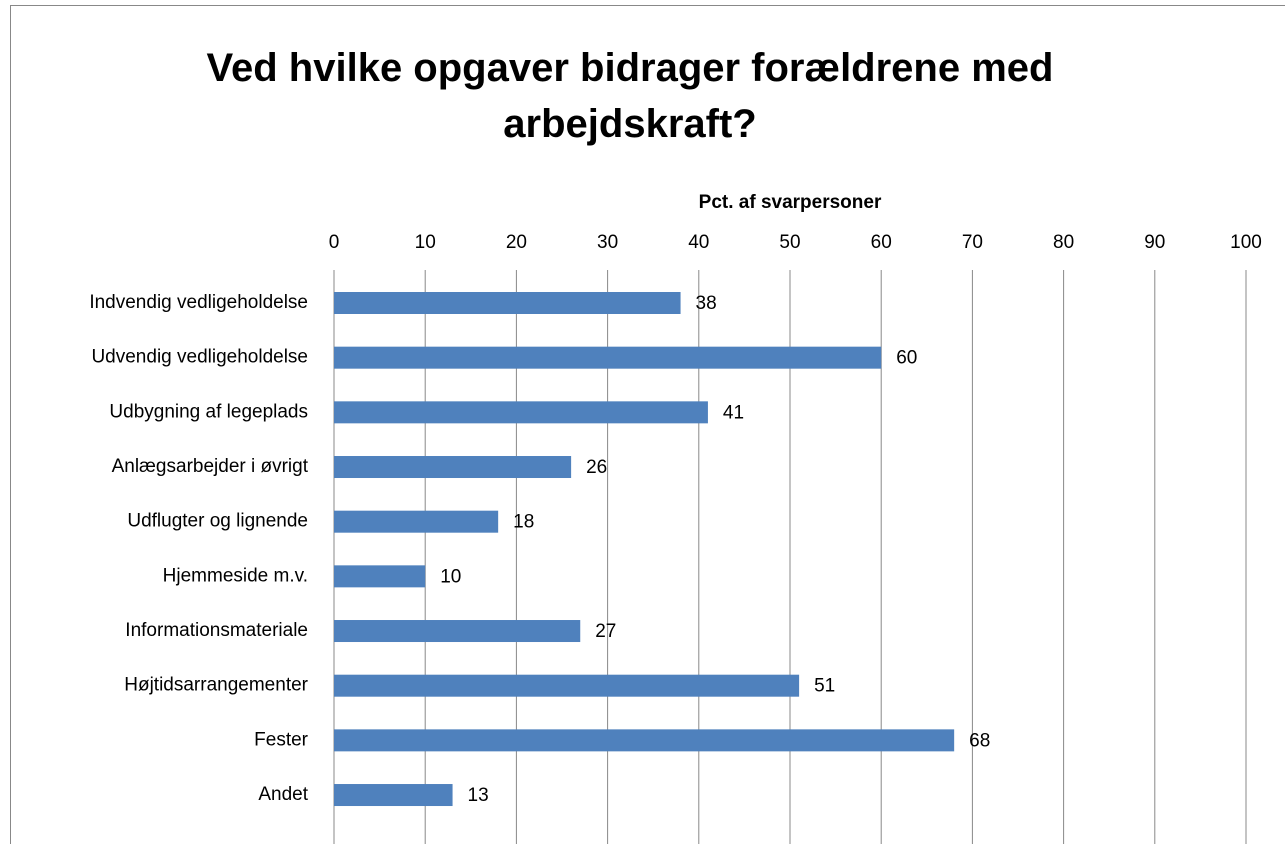  Describe the element at coordinates (450, 576) in the screenshot. I see `value-label: 10` at that location.